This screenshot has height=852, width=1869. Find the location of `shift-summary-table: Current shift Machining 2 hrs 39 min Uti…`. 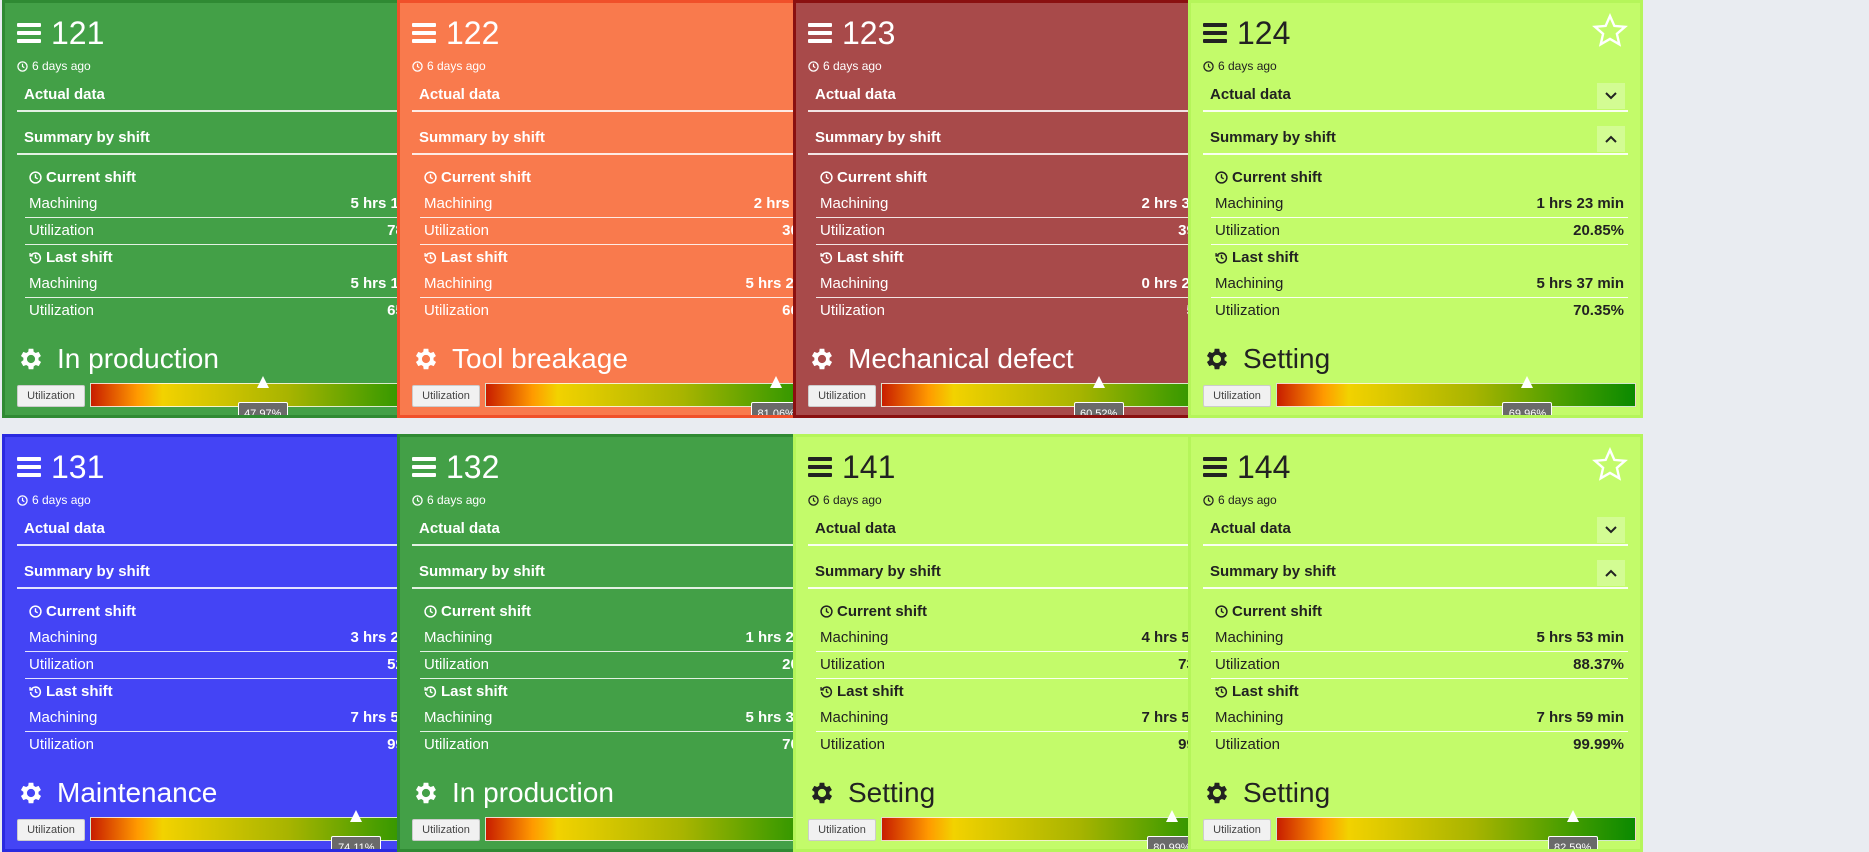

shift-summary-table: Current shift Machining 2 hrs 39 min Uti… is located at coordinates (1024, 244).